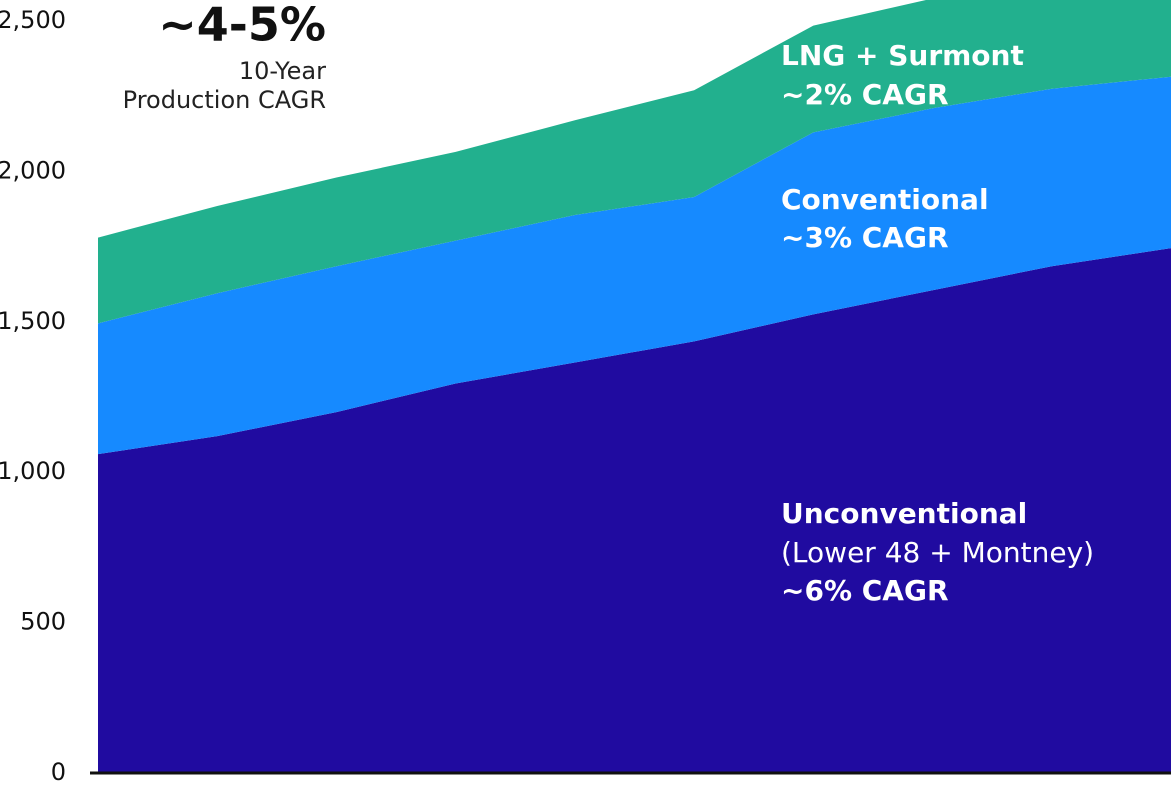  Describe the element at coordinates (904, 513) in the screenshot. I see `series-label: Unconventional` at that location.